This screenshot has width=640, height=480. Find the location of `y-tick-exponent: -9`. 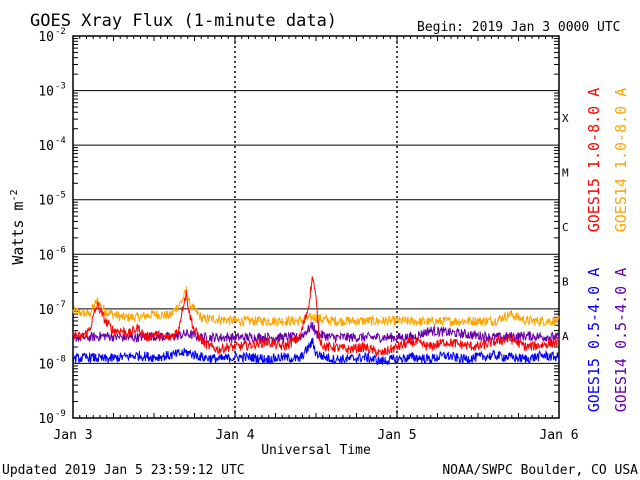

y-tick-exponent: -9 is located at coordinates (60, 414).